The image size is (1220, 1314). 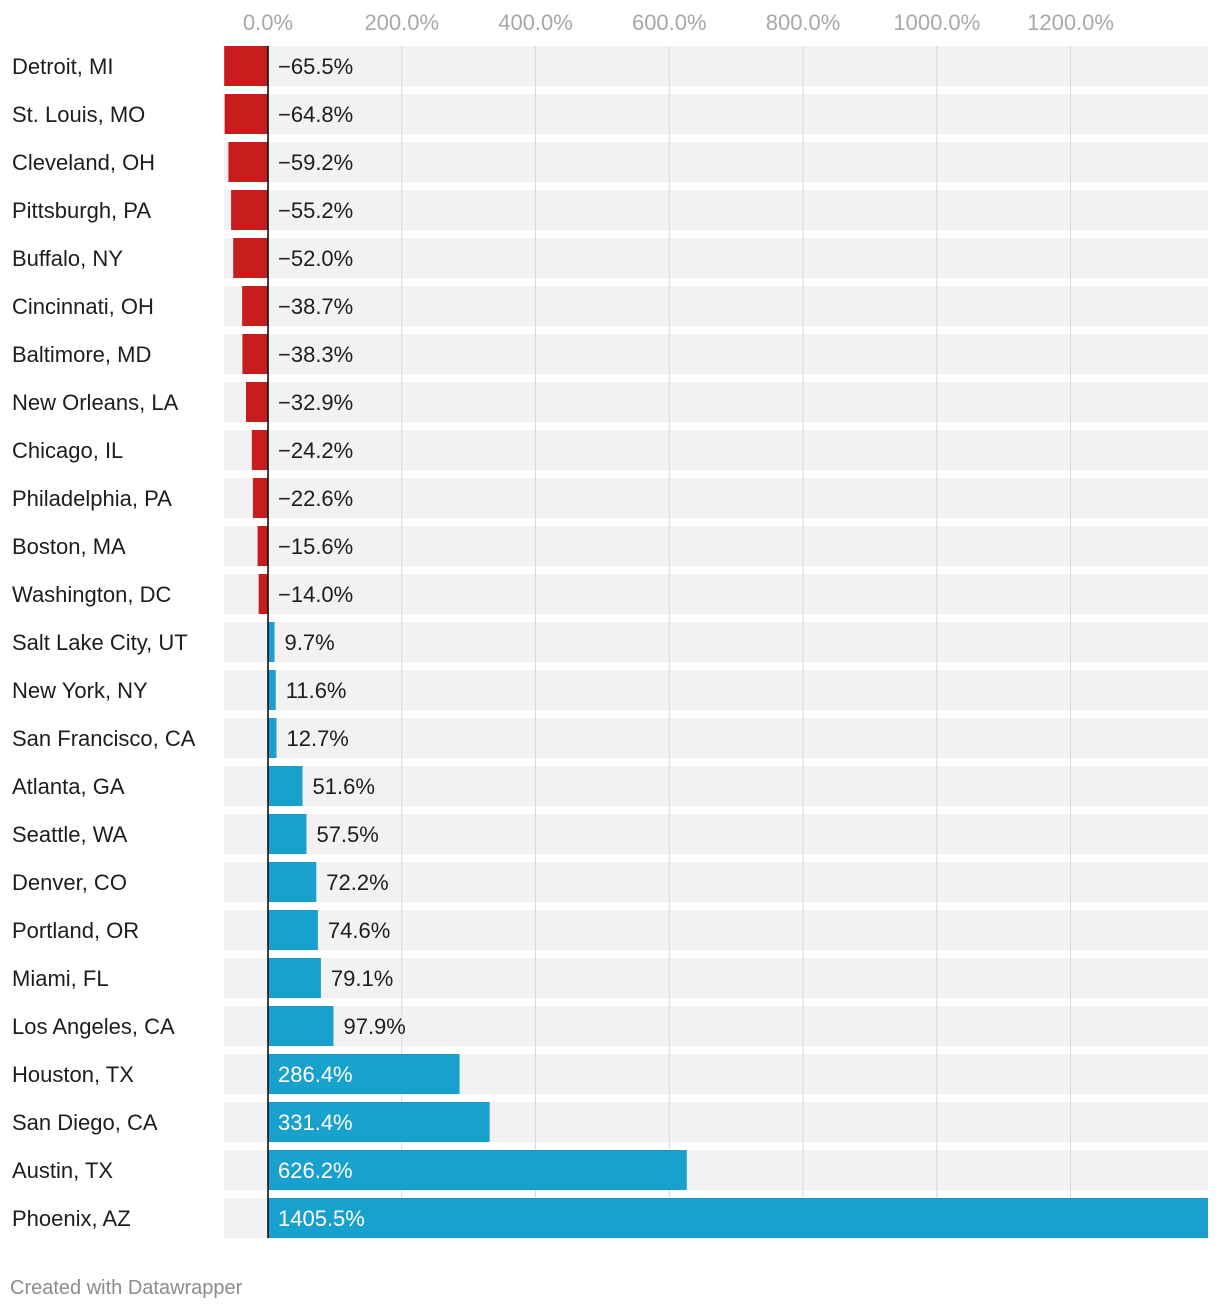 What do you see at coordinates (315, 306) in the screenshot?
I see `value-label: −38.7%` at bounding box center [315, 306].